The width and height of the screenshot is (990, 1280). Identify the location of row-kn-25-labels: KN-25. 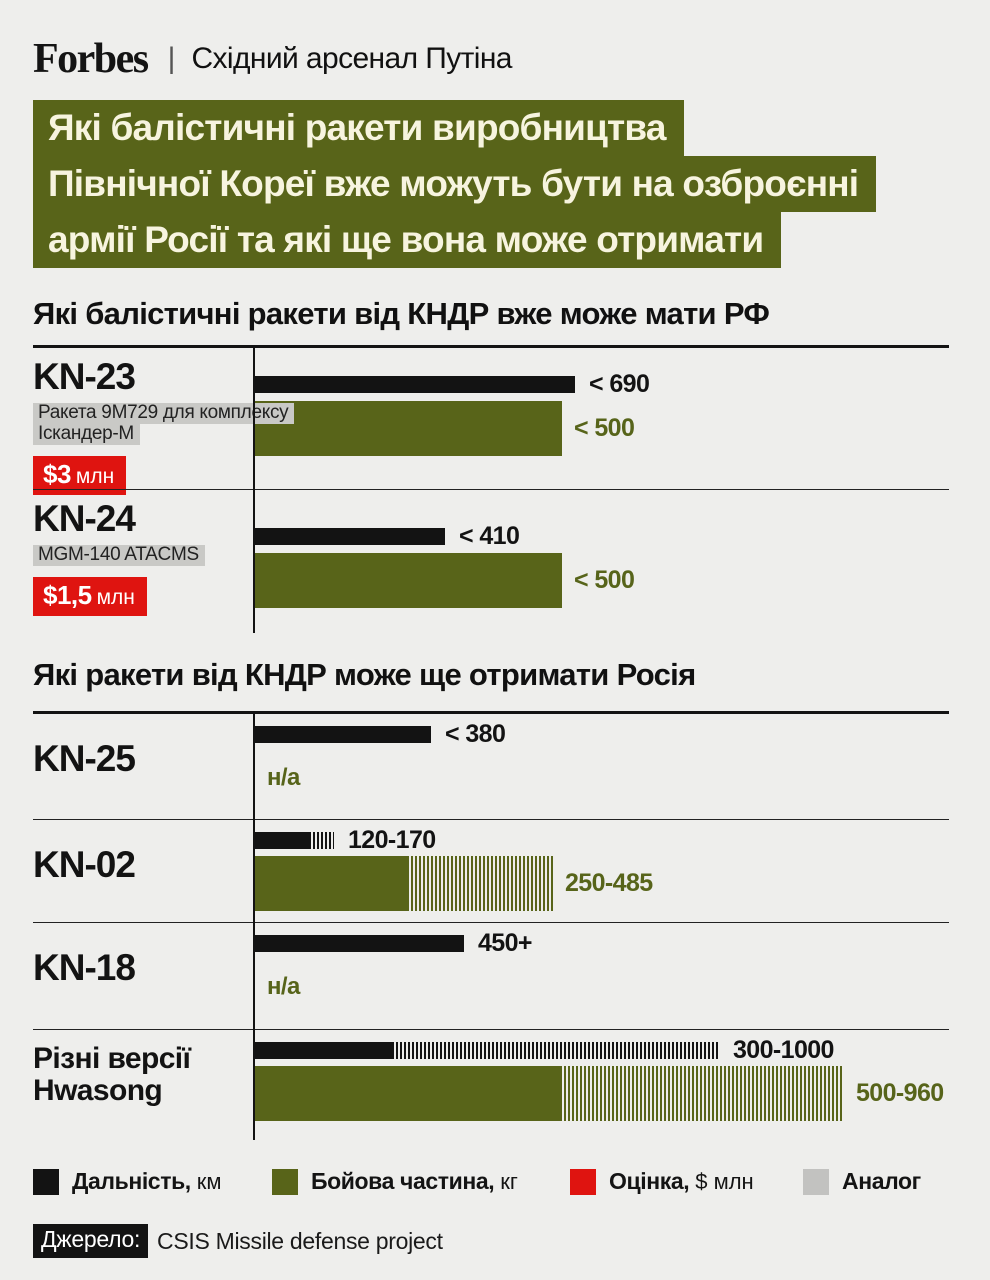
(141, 746).